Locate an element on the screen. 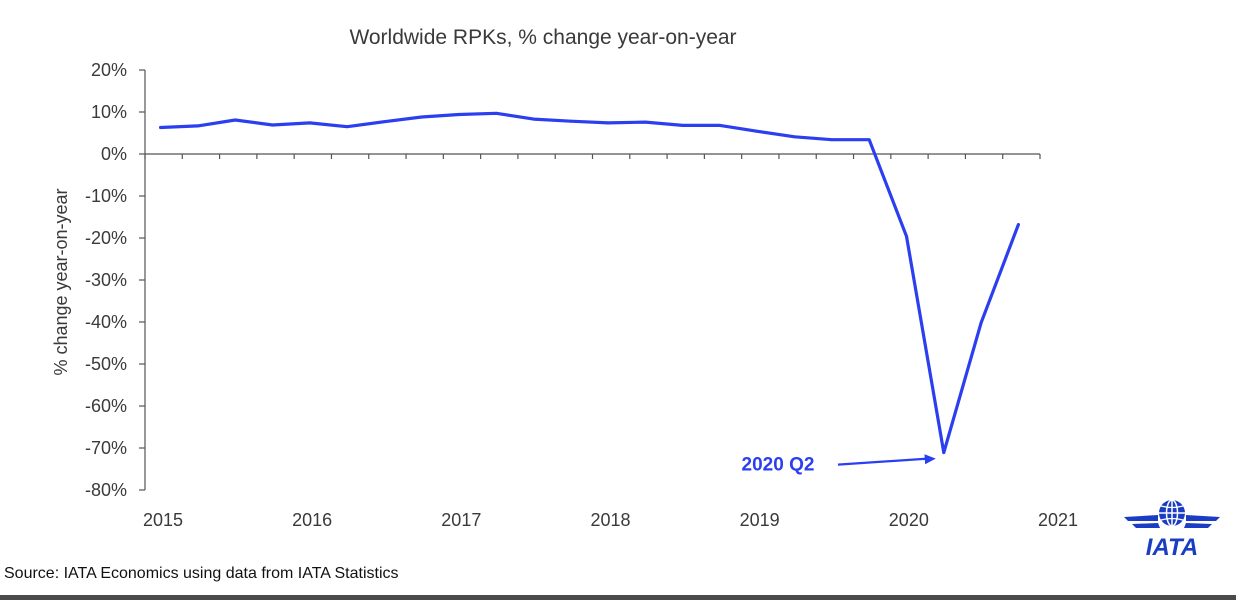 The image size is (1236, 600). y-tick-label: 0% is located at coordinates (114, 154).